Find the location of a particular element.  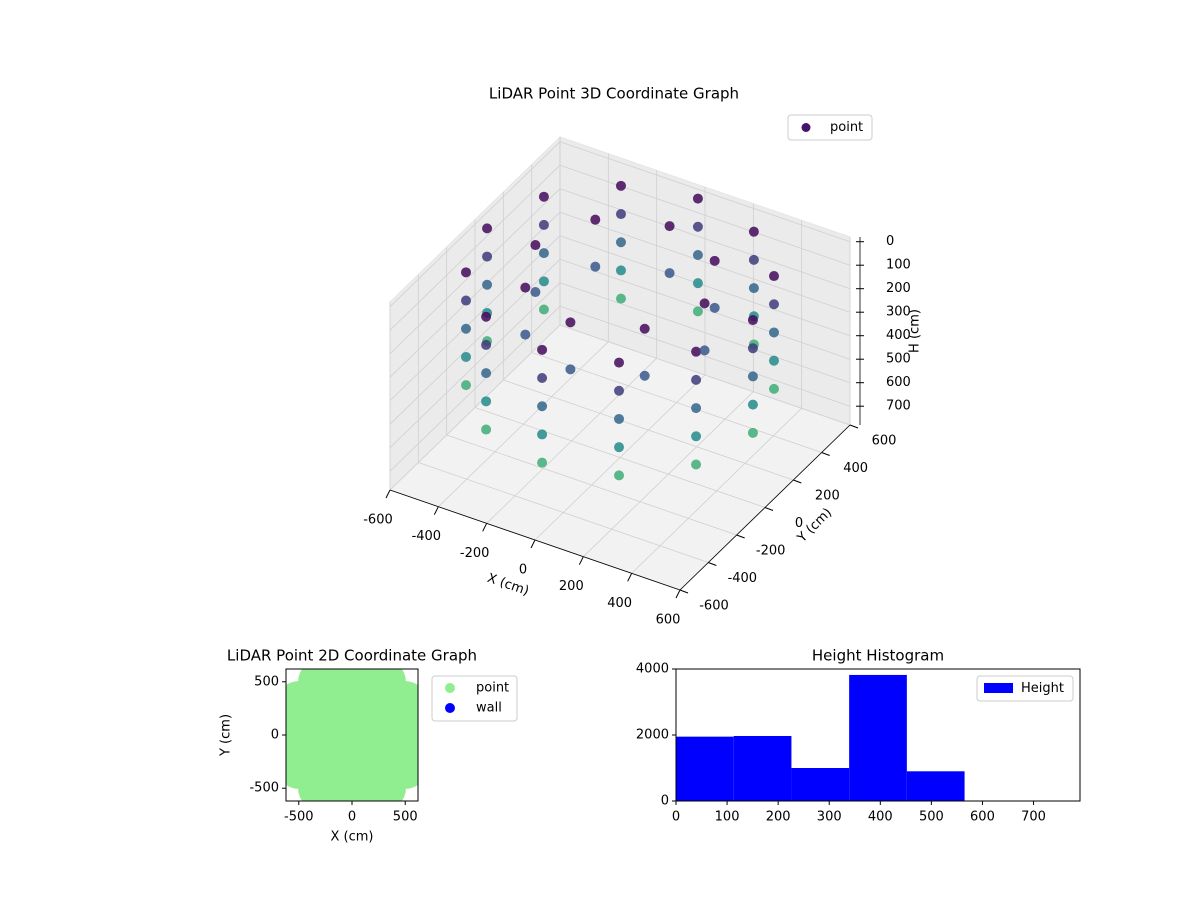

y-tick-label: 200 is located at coordinates (827, 496).